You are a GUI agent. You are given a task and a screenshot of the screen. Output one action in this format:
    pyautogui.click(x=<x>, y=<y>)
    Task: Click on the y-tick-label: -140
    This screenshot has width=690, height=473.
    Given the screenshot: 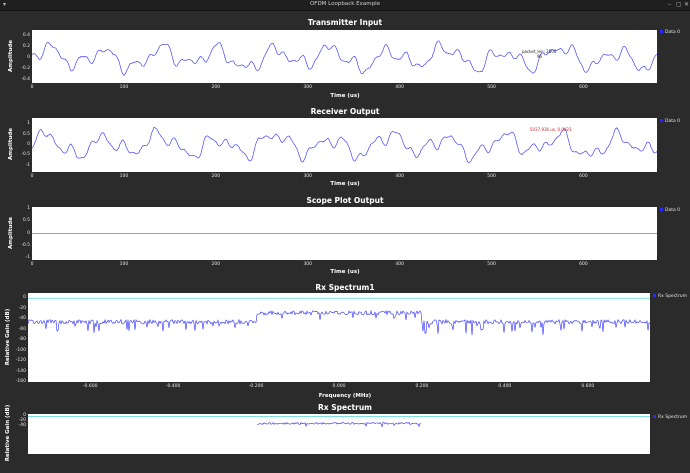 What is the action you would take?
    pyautogui.click(x=20, y=371)
    